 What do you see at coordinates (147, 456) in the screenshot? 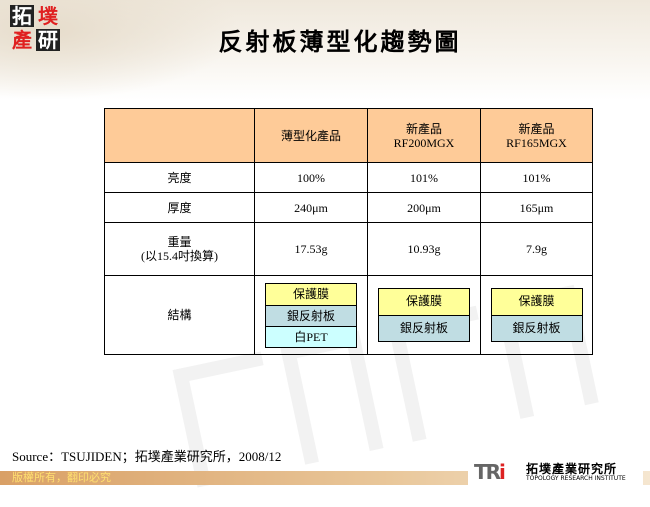
I see `source-note: Source：TSUJIDEN；拓墣產業研究所，2008/12` at bounding box center [147, 456].